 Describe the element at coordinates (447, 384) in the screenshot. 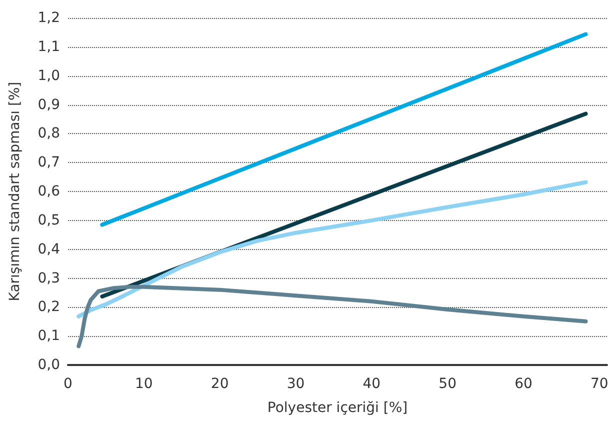

I see `x-tick-label: 50` at that location.